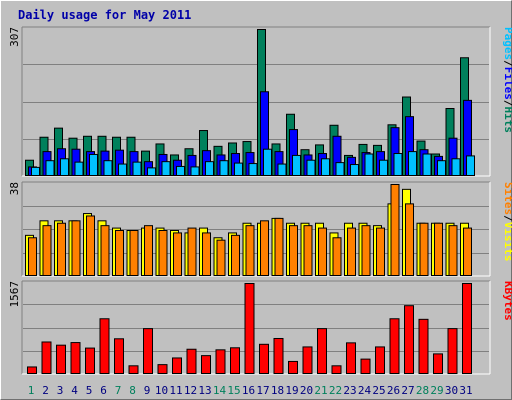 This screenshot has height=400, width=512. I want to click on legend-entry: Files, so click(507, 83).